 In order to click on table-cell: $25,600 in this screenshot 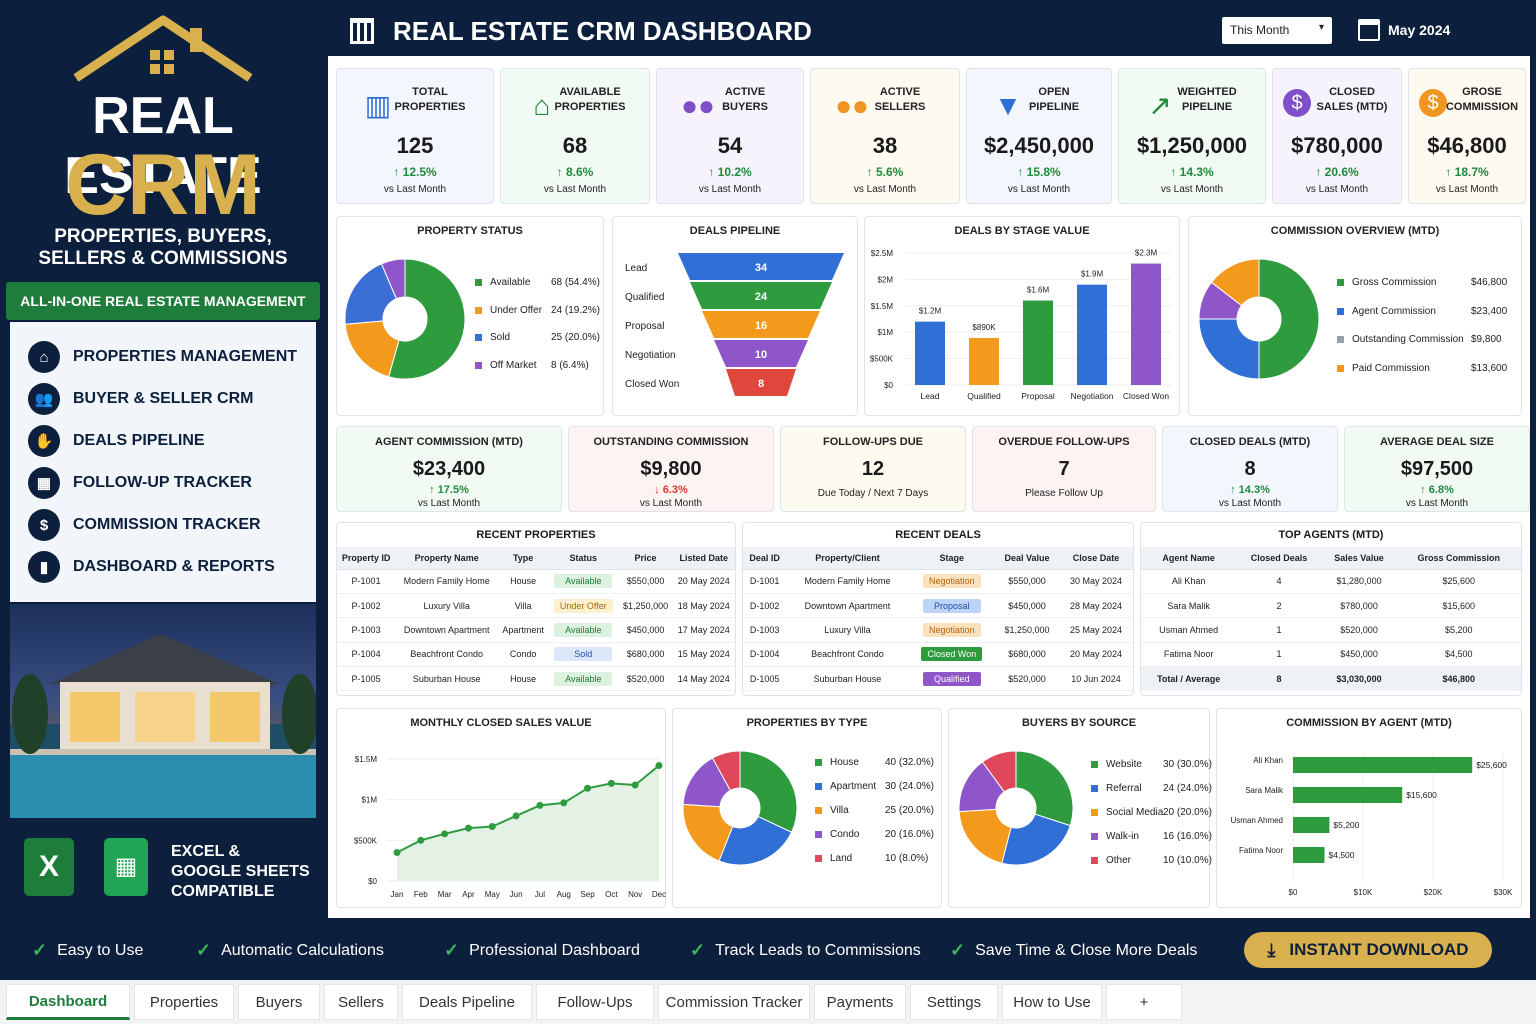, I will do `click(1458, 581)`.